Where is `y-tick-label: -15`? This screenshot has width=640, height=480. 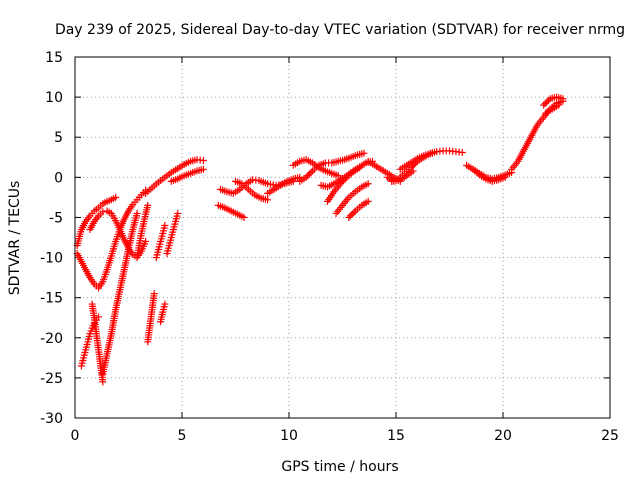 y-tick-label: -15 is located at coordinates (51, 299).